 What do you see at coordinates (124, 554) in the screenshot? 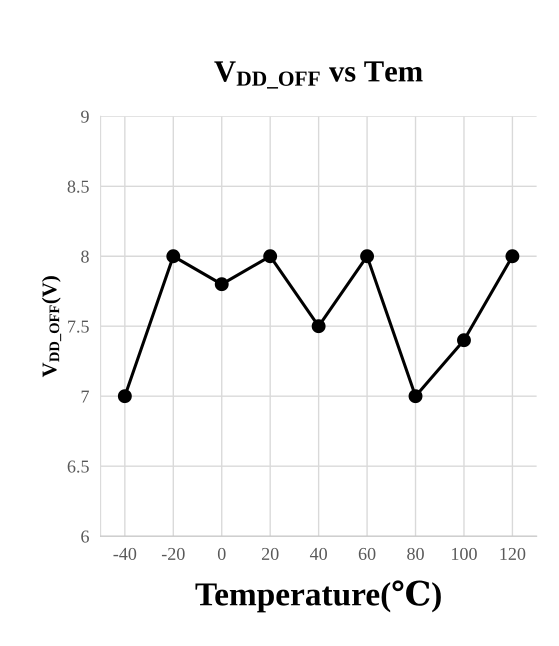
I see `x-tick-label: -40` at bounding box center [124, 554].